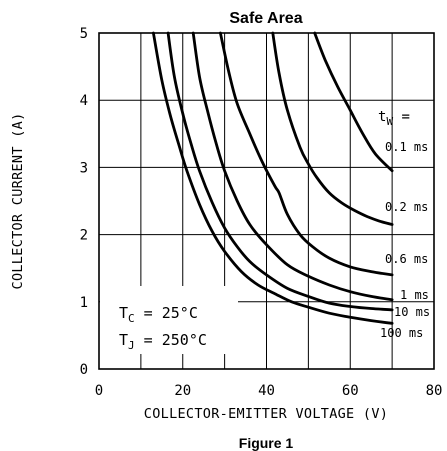 Image resolution: width=447 pixels, height=451 pixels. What do you see at coordinates (166, 313) in the screenshot?
I see `case-temperature-value: = 25°C` at bounding box center [166, 313].